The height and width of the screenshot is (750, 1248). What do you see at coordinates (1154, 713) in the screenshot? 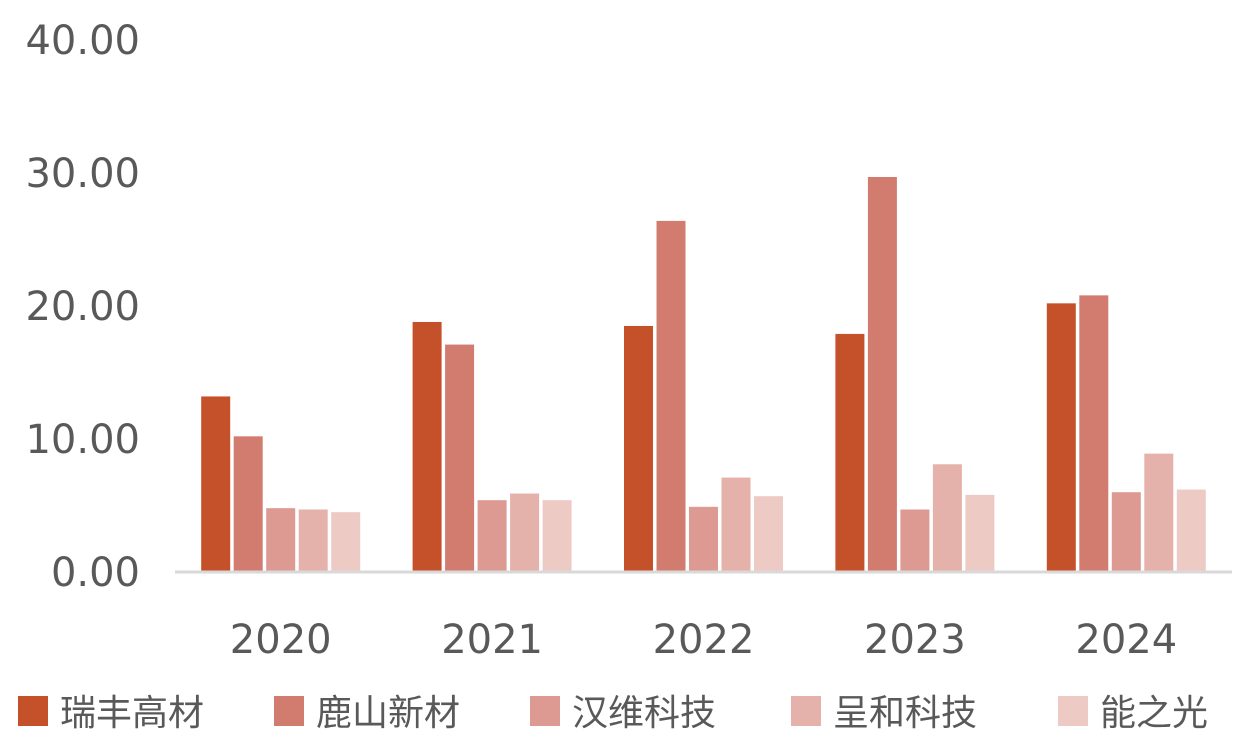
I see `legend-label: 能之光` at bounding box center [1154, 713].